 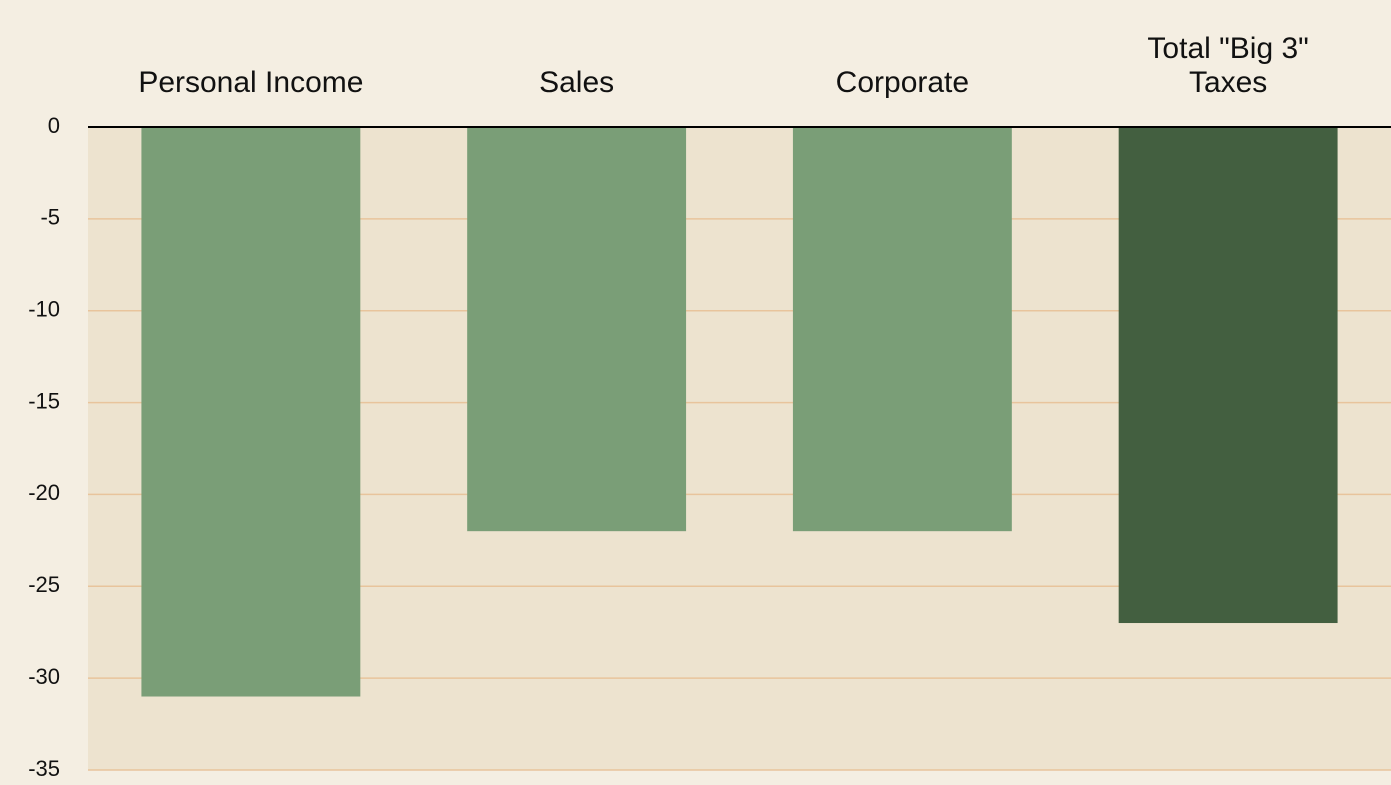 I want to click on y-tick-label: 0, so click(x=54, y=125).